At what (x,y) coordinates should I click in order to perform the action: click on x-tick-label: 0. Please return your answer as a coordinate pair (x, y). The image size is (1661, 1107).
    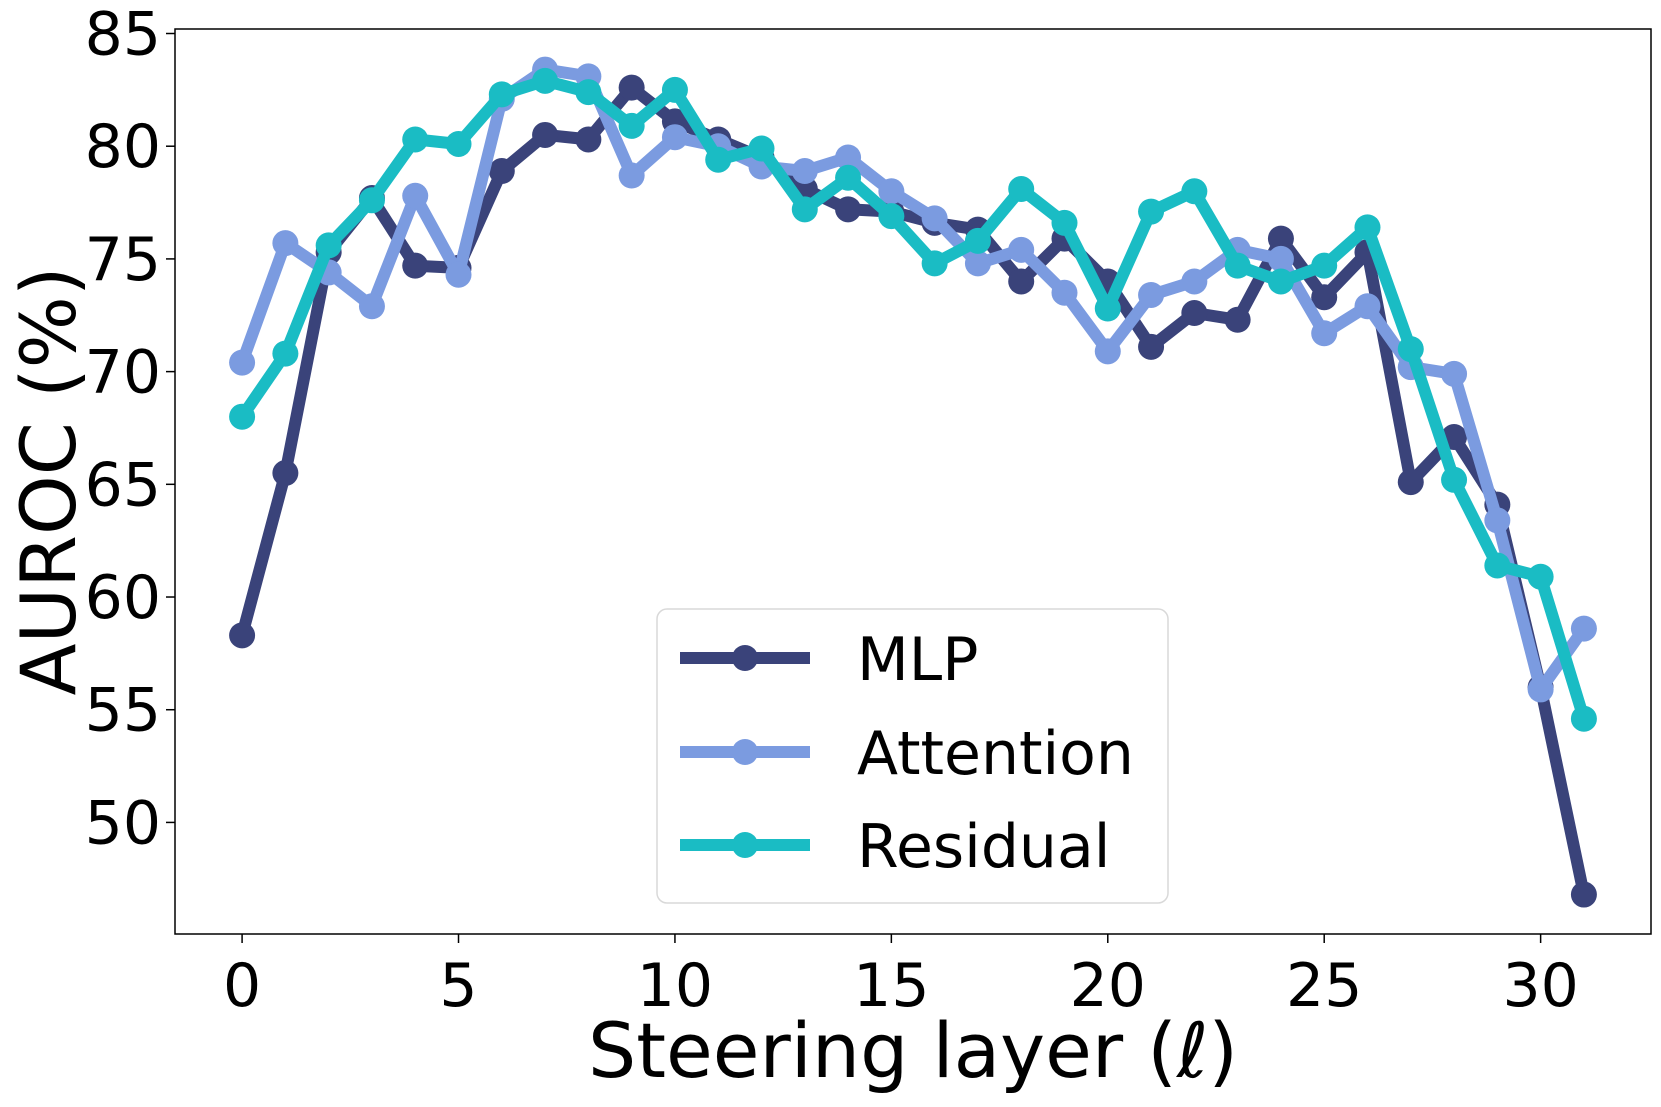
    Looking at the image, I should click on (242, 986).